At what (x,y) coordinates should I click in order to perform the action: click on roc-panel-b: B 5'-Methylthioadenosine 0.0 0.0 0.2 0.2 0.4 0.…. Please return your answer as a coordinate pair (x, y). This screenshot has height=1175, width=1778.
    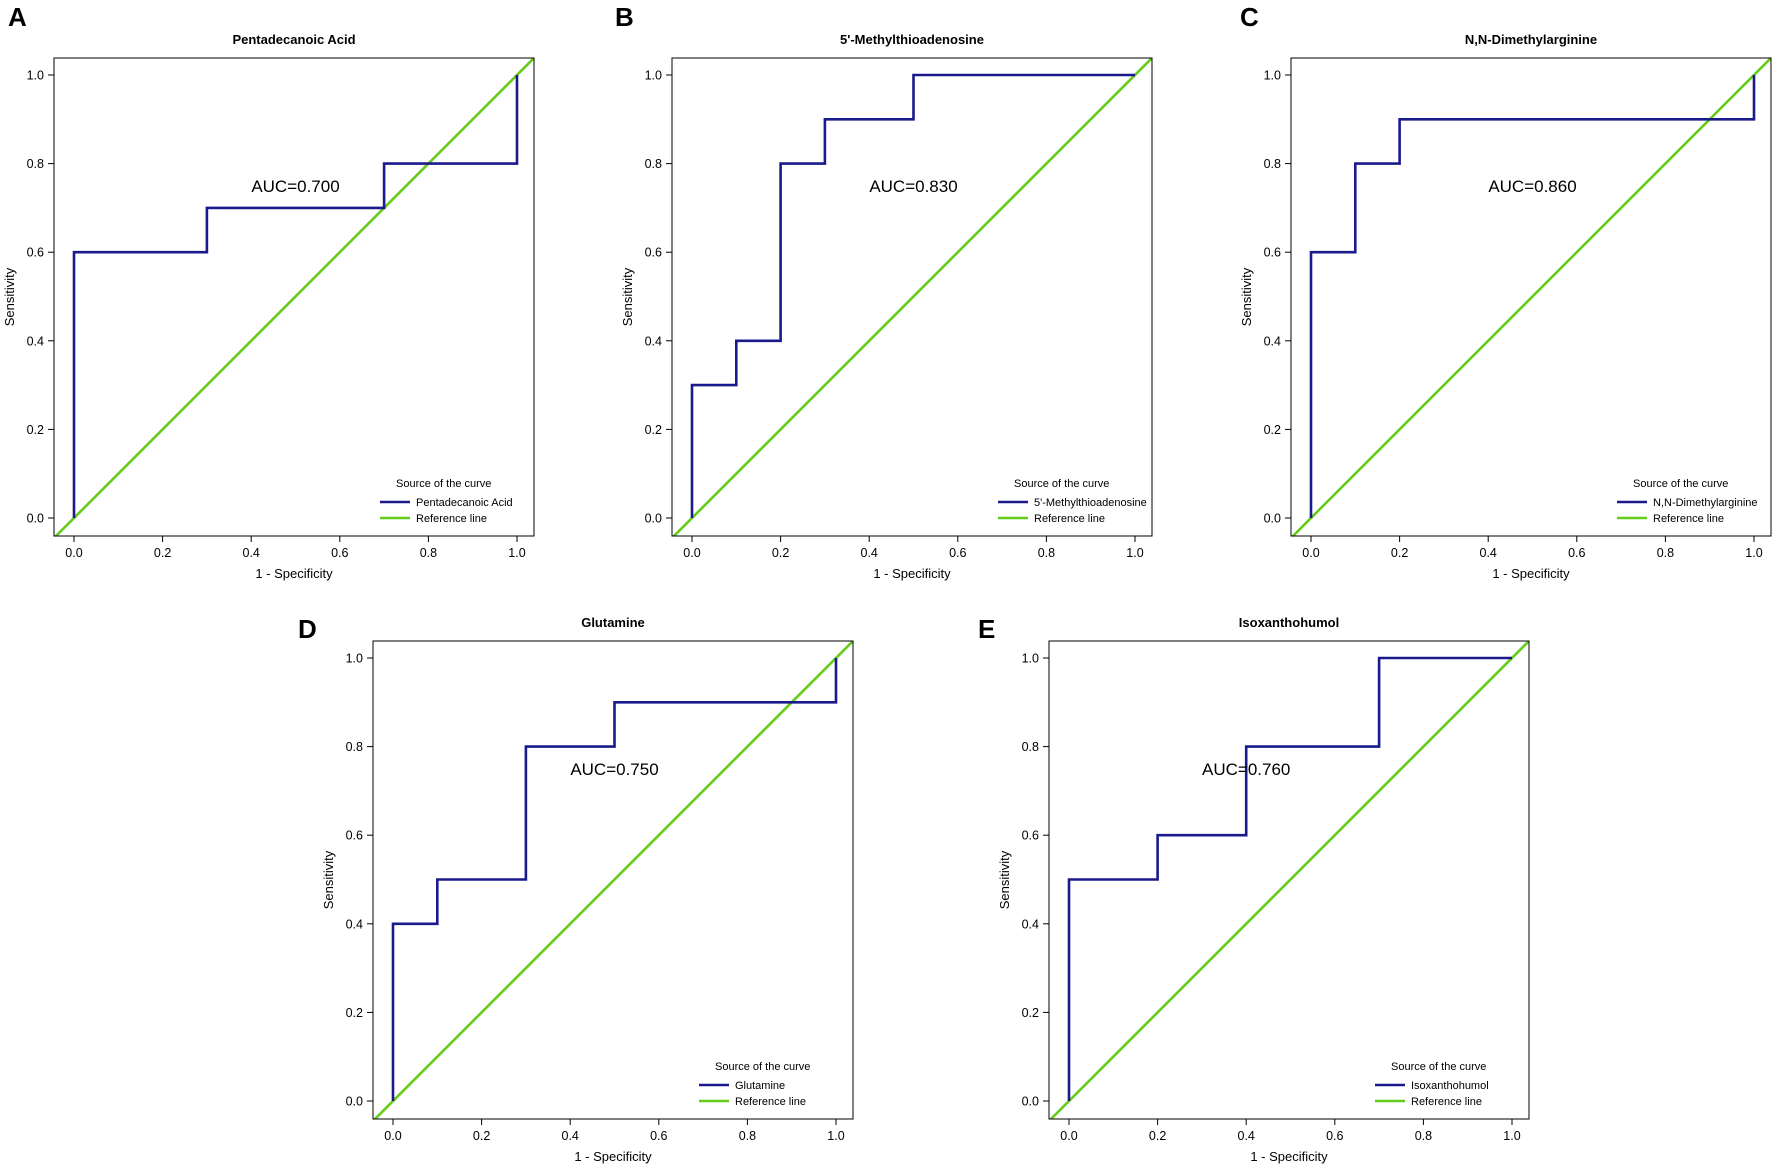
    Looking at the image, I should click on (884, 291).